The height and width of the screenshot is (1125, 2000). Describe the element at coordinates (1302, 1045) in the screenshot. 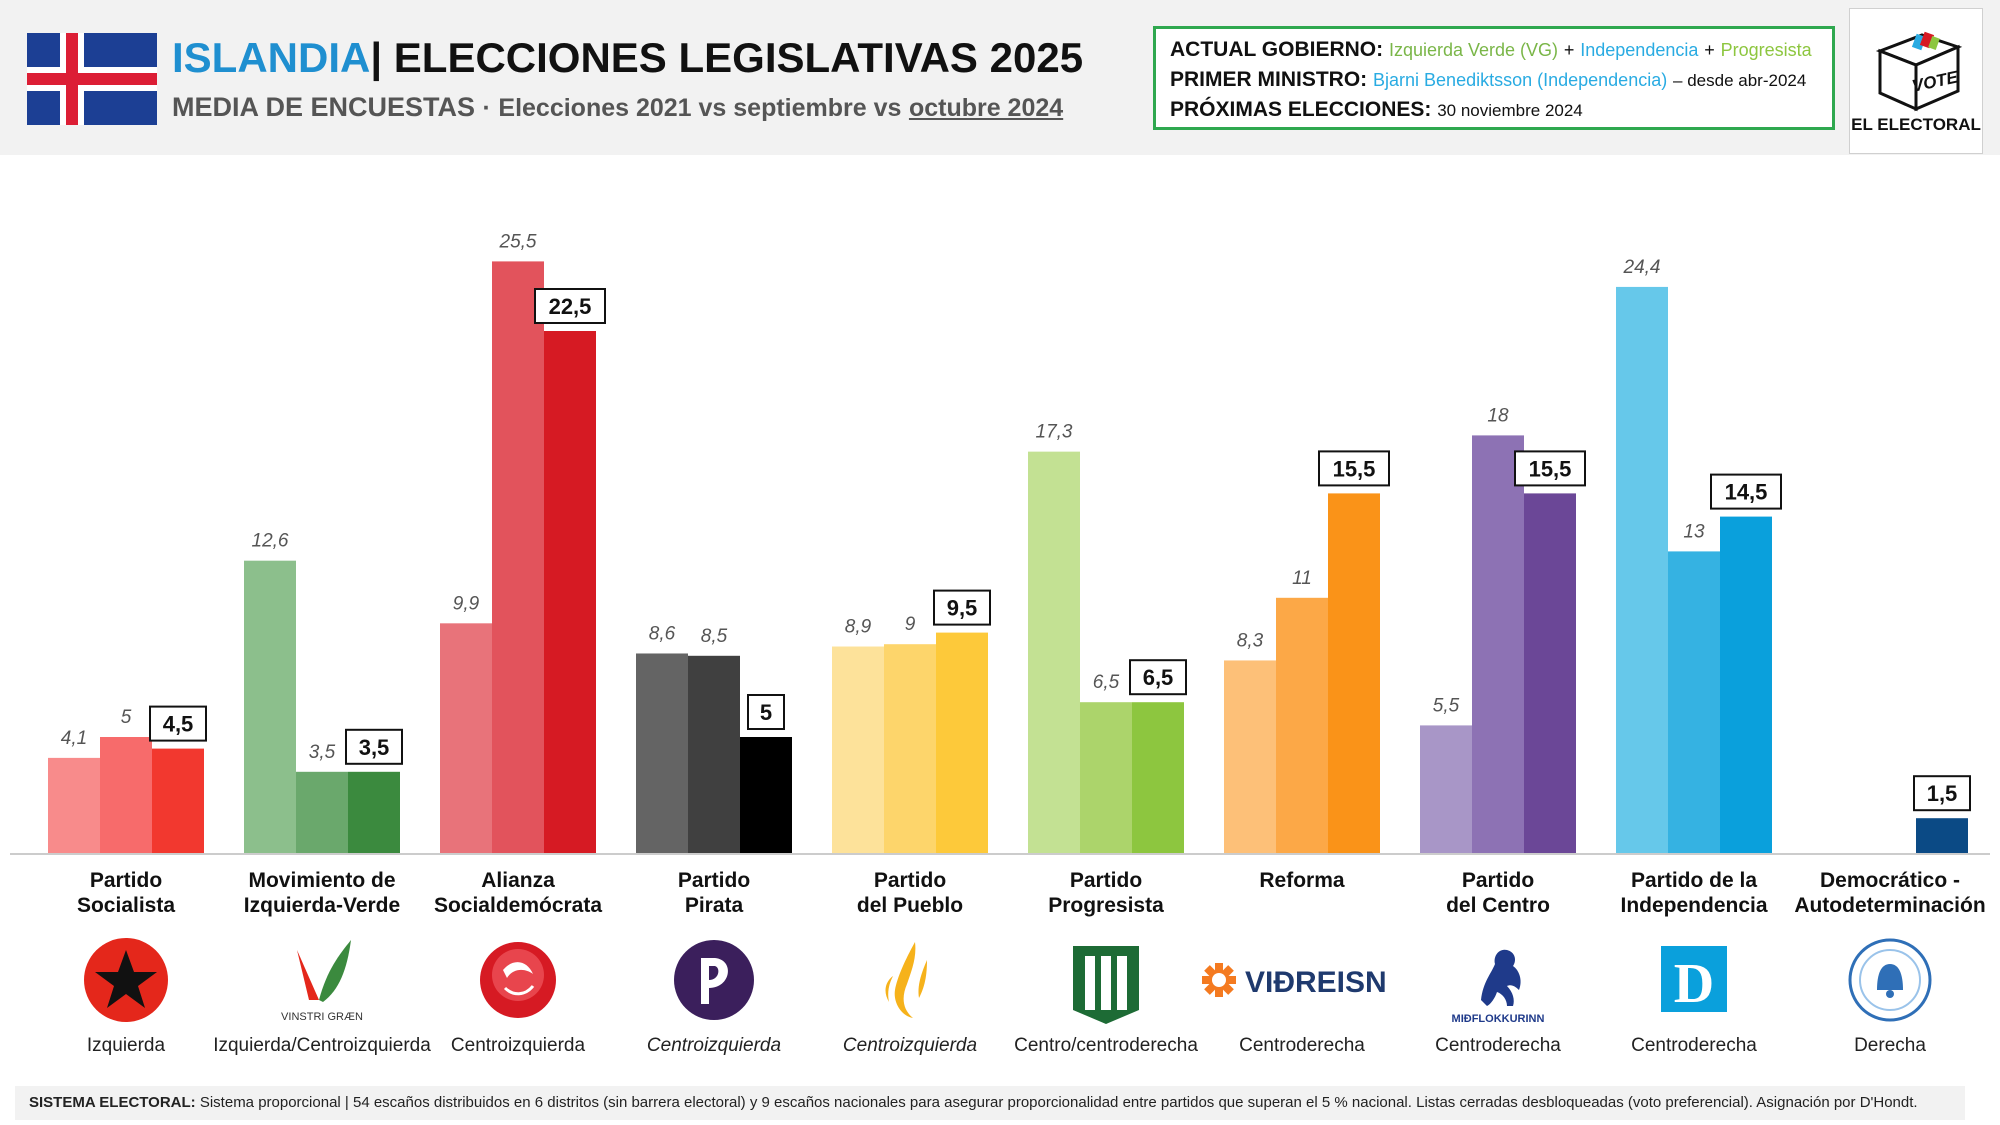

I see `party-ideology: Centroderecha` at that location.